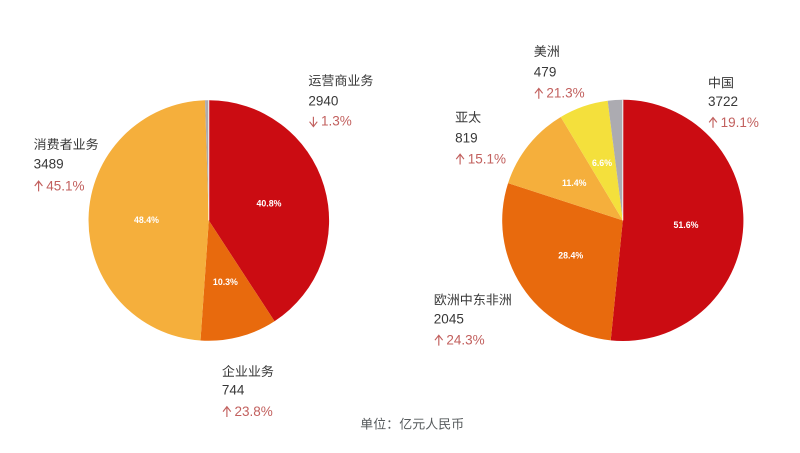 The height and width of the screenshot is (453, 800). Describe the element at coordinates (686, 225) in the screenshot. I see `svg-text: 51.6%` at that location.